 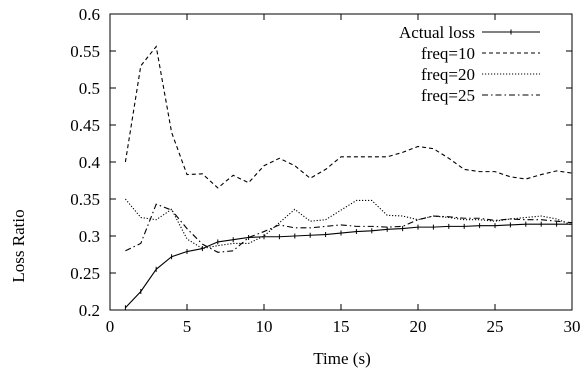 What do you see at coordinates (448, 74) in the screenshot?
I see `legend-label: freq=20` at bounding box center [448, 74].